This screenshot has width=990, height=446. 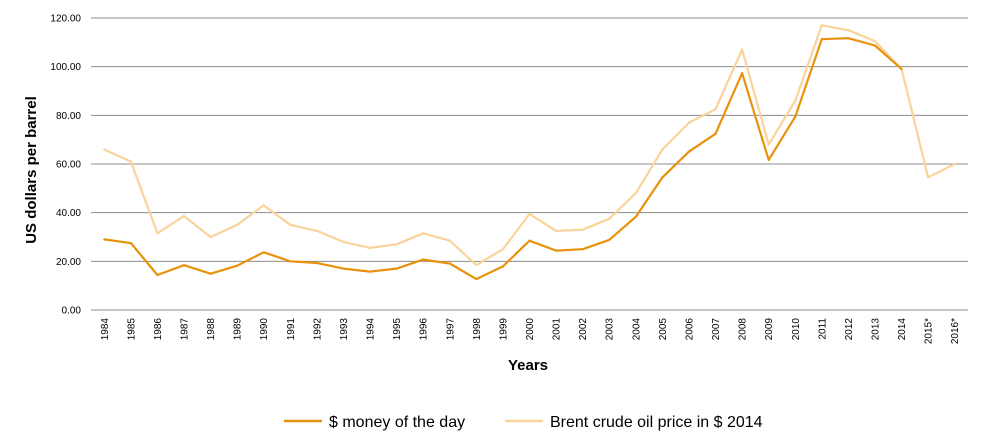 I want to click on x-tick-label: 2008, so click(x=743, y=329).